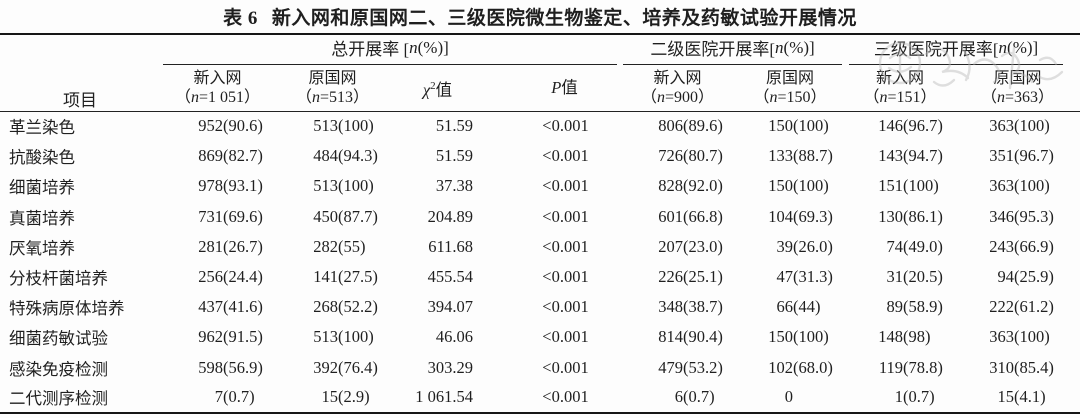  I want to click on cell-chi: 303.29, so click(450, 367).